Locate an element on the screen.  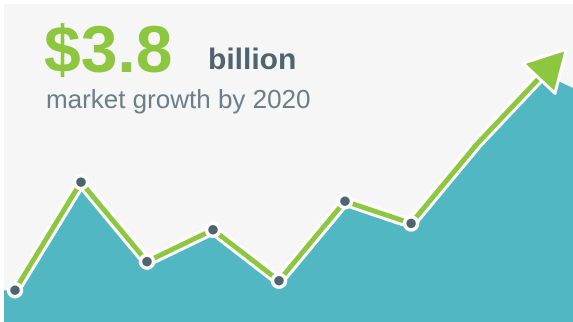
stat-value: $3.8 is located at coordinates (108, 49).